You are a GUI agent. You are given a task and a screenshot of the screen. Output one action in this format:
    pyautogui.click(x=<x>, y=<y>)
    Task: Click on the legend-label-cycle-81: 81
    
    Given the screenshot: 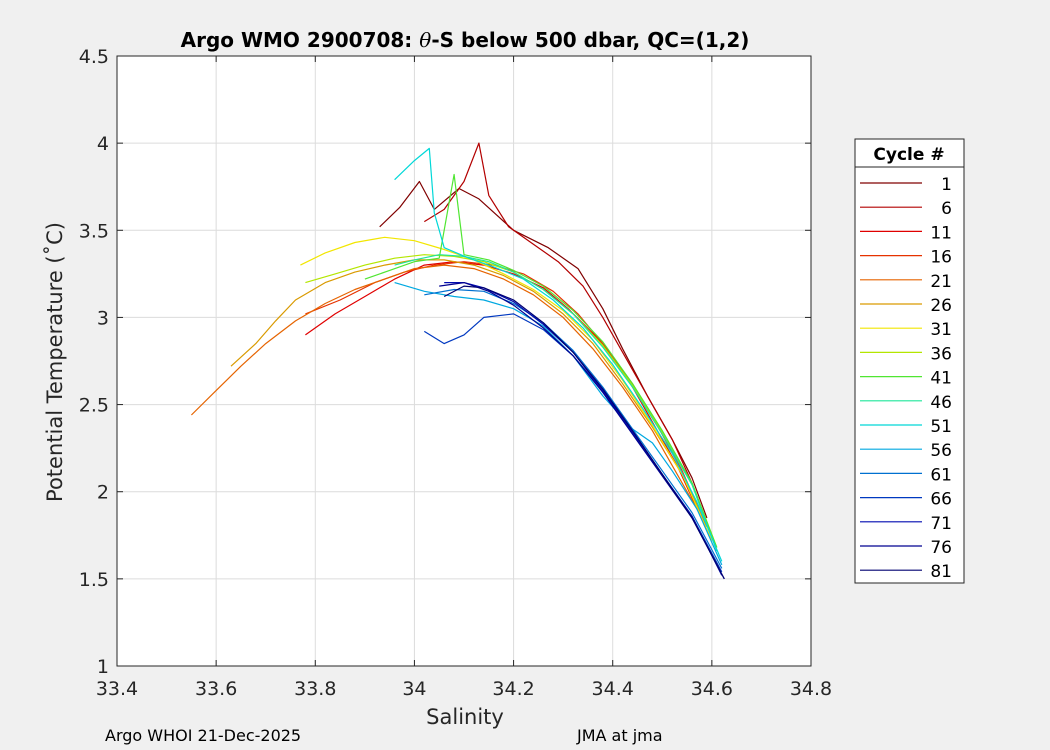 What is the action you would take?
    pyautogui.click(x=941, y=572)
    